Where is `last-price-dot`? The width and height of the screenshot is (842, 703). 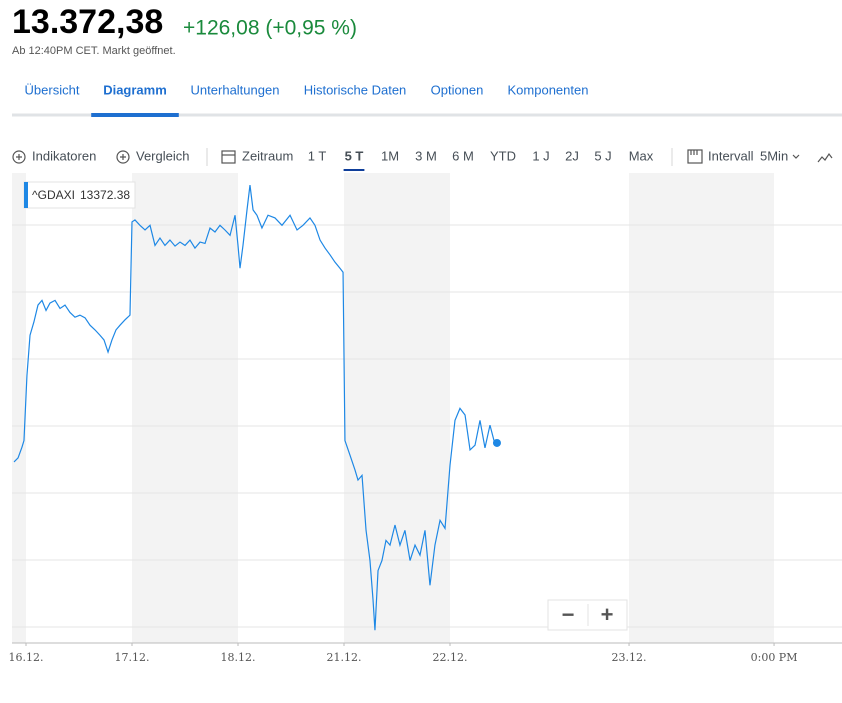
last-price-dot is located at coordinates (496, 442).